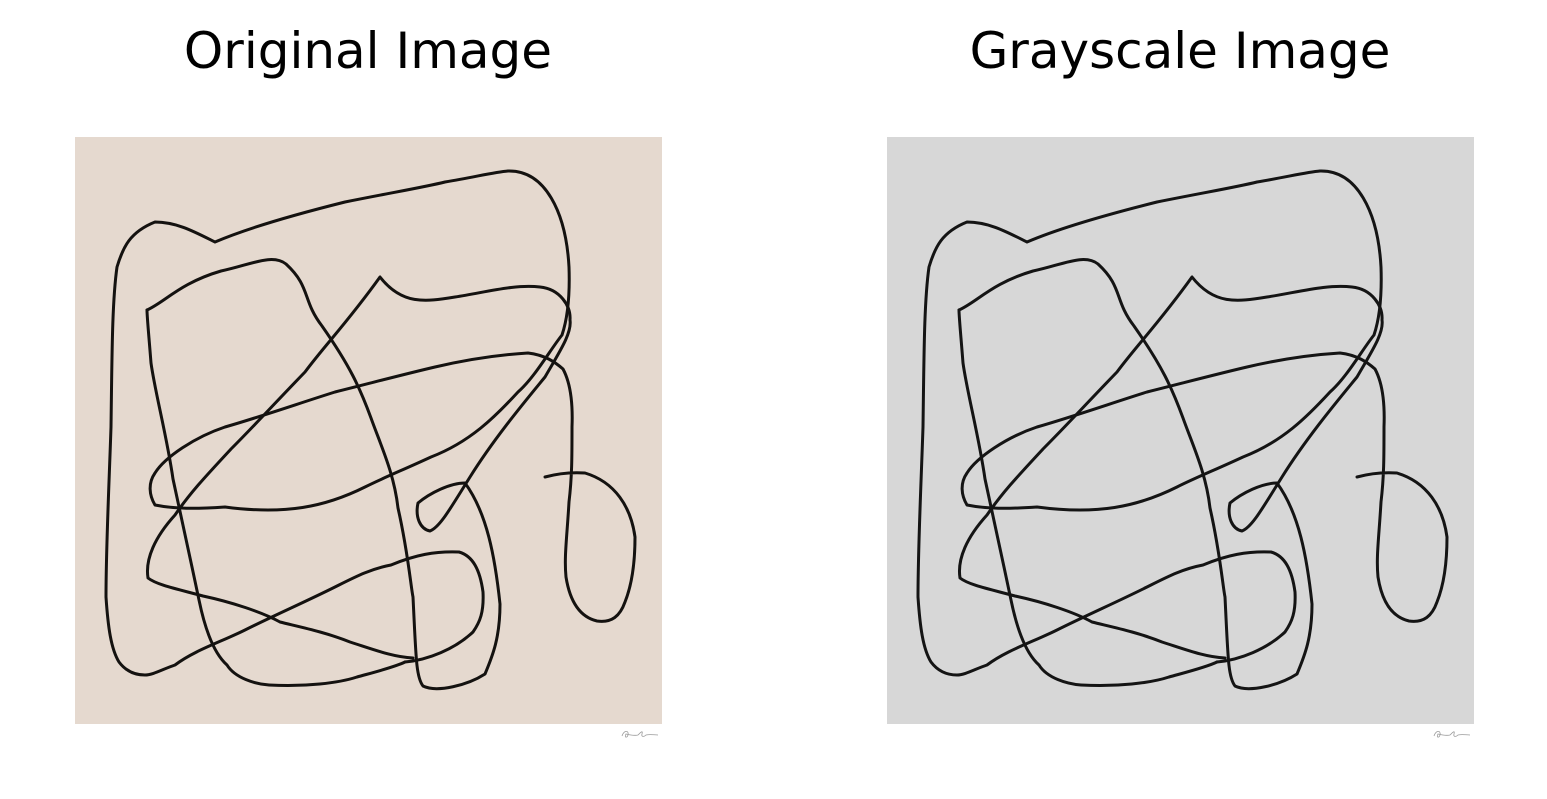 The width and height of the screenshot is (1547, 799). Describe the element at coordinates (1452, 734) in the screenshot. I see `signature-right` at that location.